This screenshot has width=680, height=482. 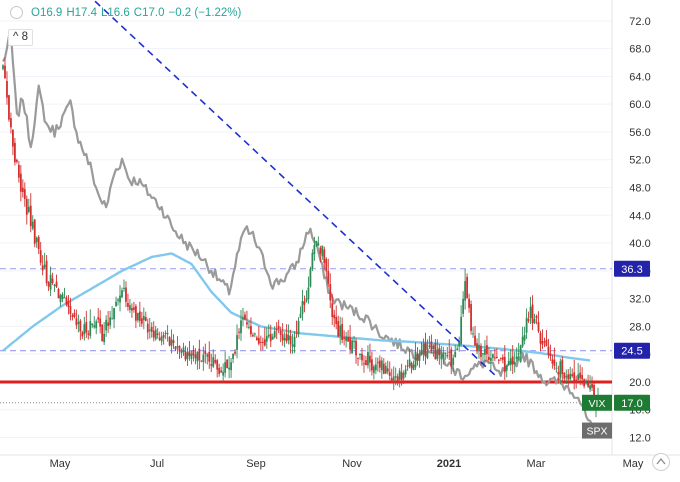 What do you see at coordinates (661, 462) in the screenshot?
I see `settings-icon` at bounding box center [661, 462].